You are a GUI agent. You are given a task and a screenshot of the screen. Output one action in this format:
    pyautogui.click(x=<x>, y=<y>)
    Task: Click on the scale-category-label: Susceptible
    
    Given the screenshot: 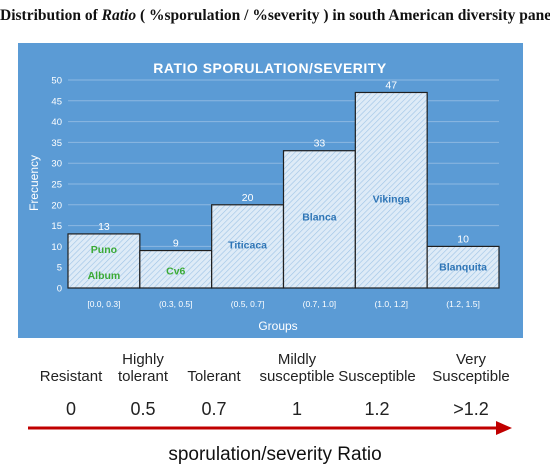 What is the action you would take?
    pyautogui.click(x=377, y=376)
    